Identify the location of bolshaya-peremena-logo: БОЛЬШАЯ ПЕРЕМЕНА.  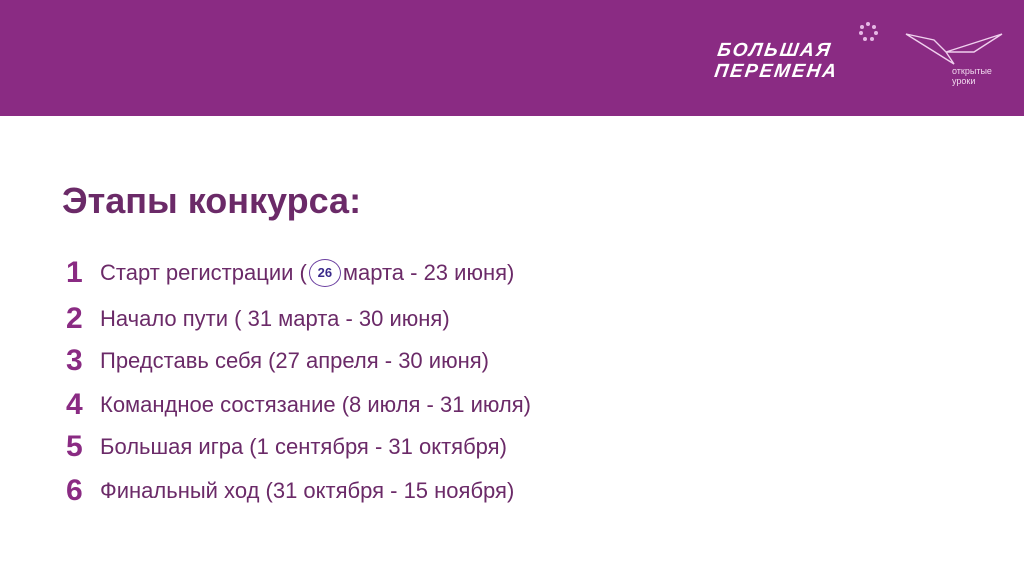
(776, 61).